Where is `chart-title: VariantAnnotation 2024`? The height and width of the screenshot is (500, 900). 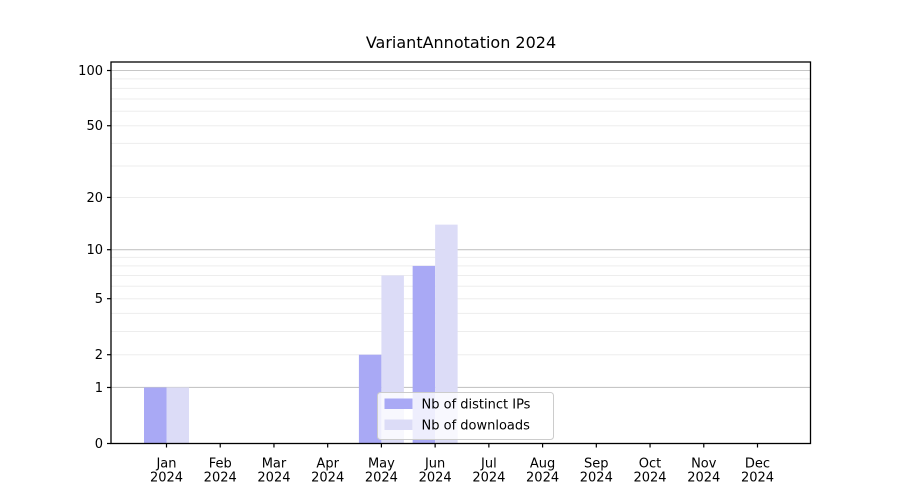
chart-title: VariantAnnotation 2024 is located at coordinates (461, 42).